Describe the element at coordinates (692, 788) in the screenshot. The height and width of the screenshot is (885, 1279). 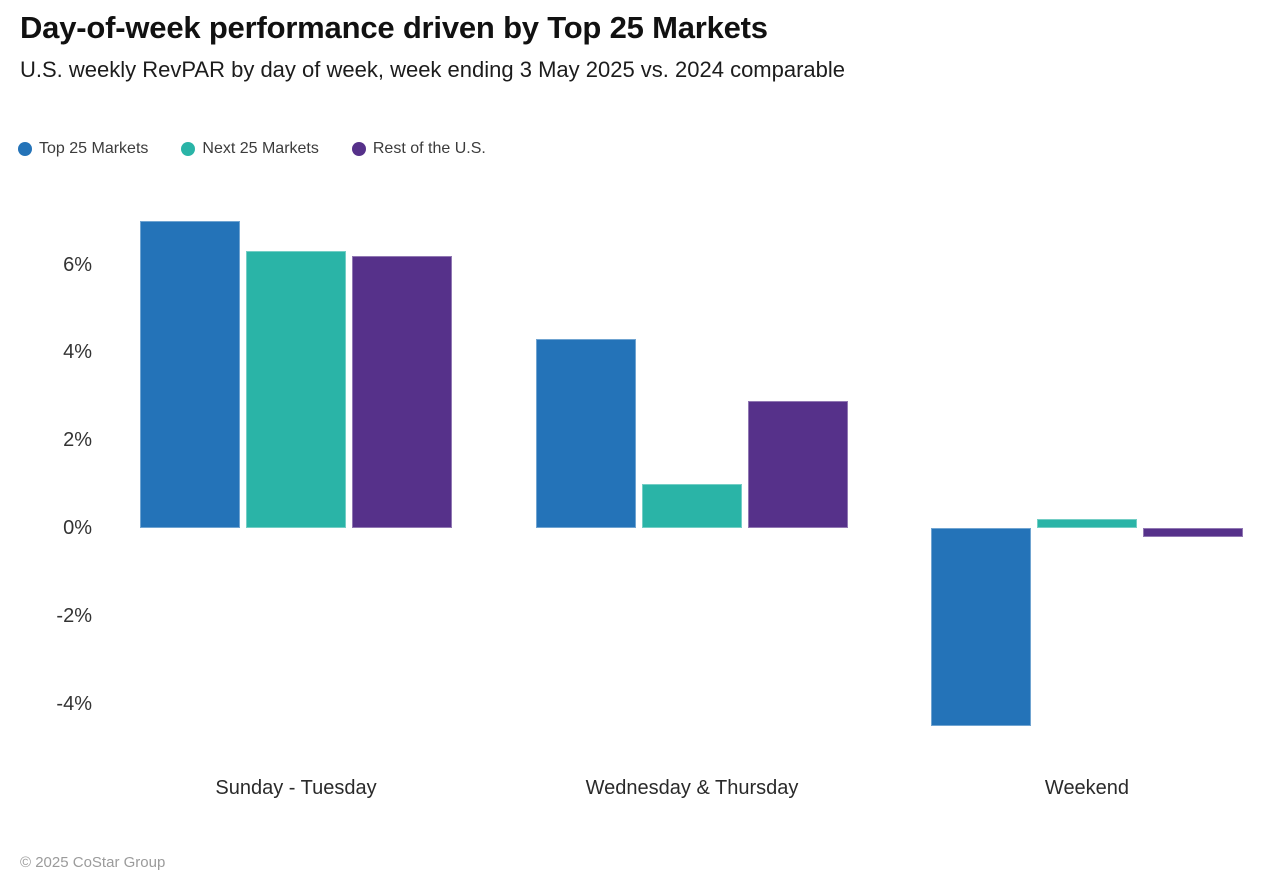
I see `x-axis-label: Wednesday & Thursday` at that location.